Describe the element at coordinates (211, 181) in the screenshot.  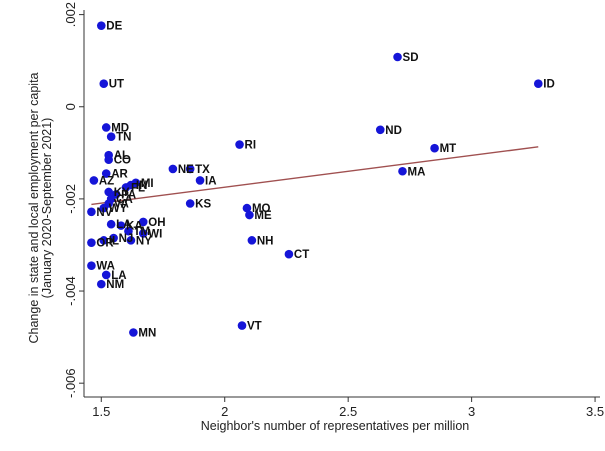
I see `point-label: IA` at that location.